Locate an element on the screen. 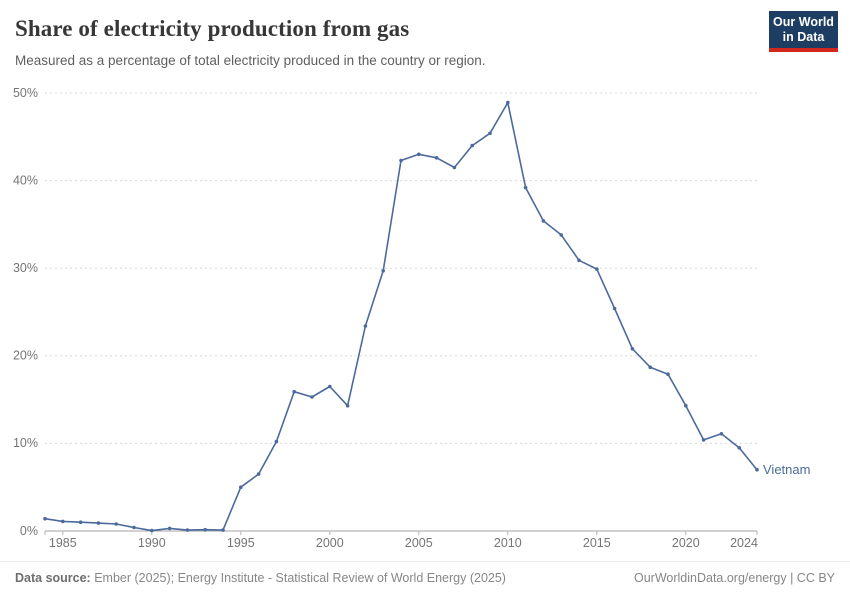 The width and height of the screenshot is (850, 600). x-axis-label: 1985 is located at coordinates (63, 543).